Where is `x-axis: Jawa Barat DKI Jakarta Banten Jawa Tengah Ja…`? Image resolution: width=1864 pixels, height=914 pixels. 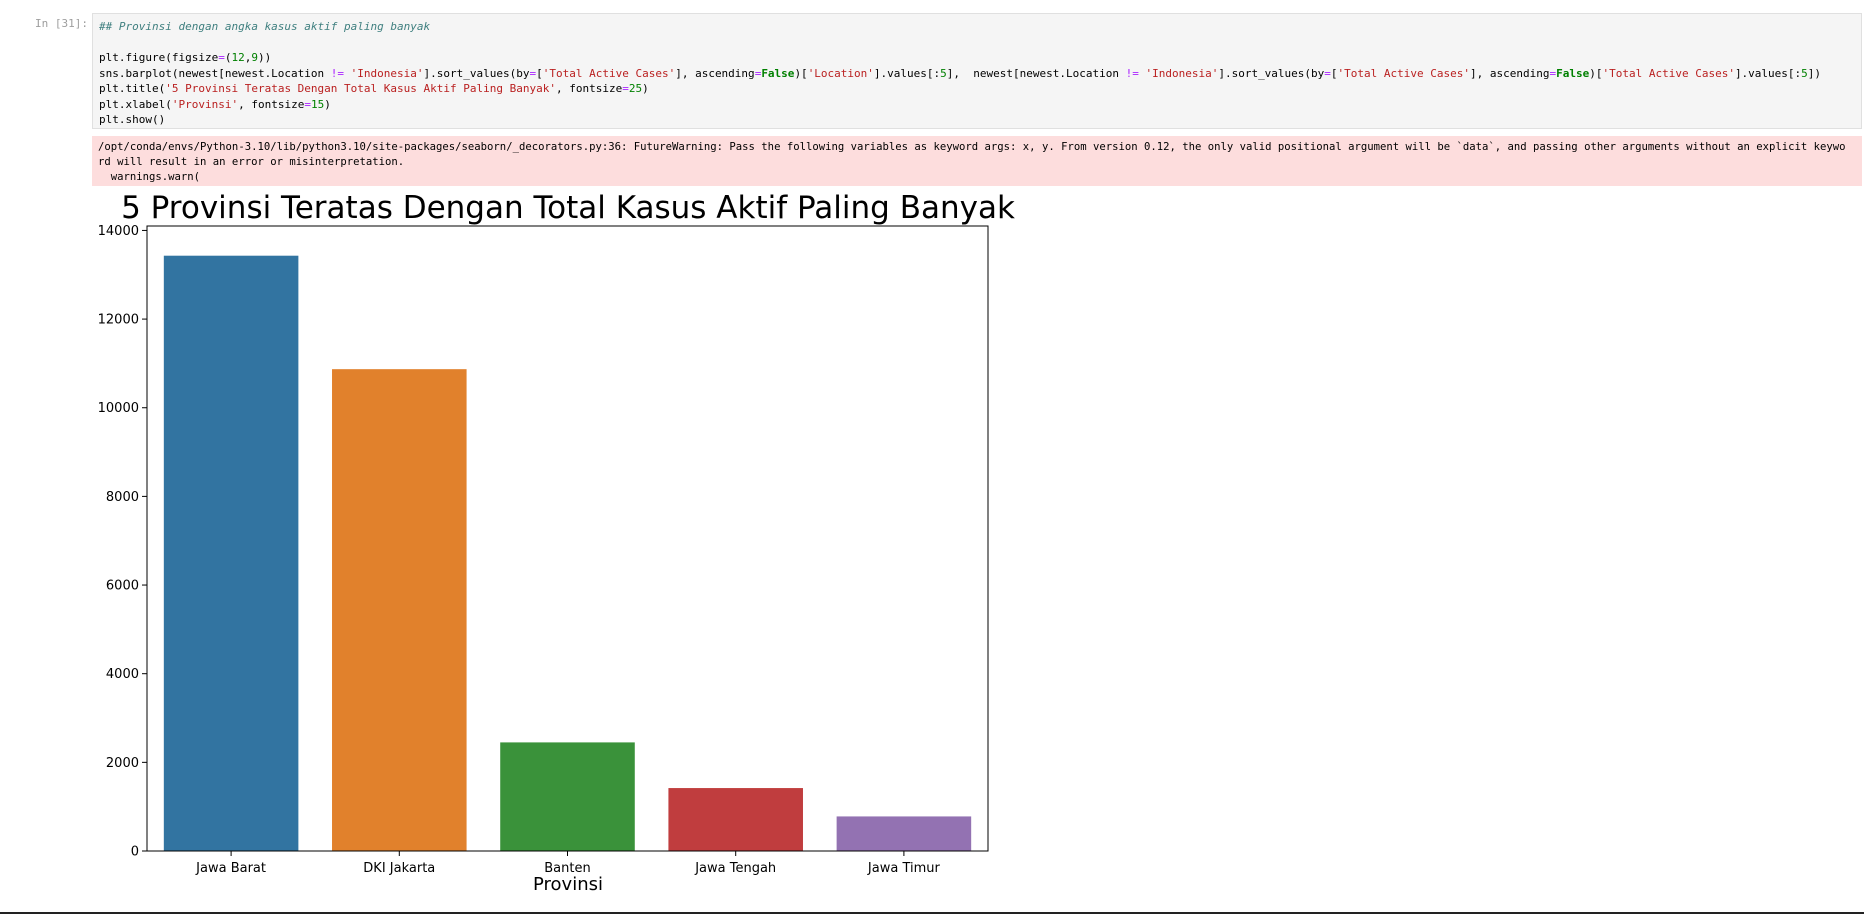 x-axis: Jawa Barat DKI Jakarta Banten Jawa Tengah Ja… is located at coordinates (568, 863).